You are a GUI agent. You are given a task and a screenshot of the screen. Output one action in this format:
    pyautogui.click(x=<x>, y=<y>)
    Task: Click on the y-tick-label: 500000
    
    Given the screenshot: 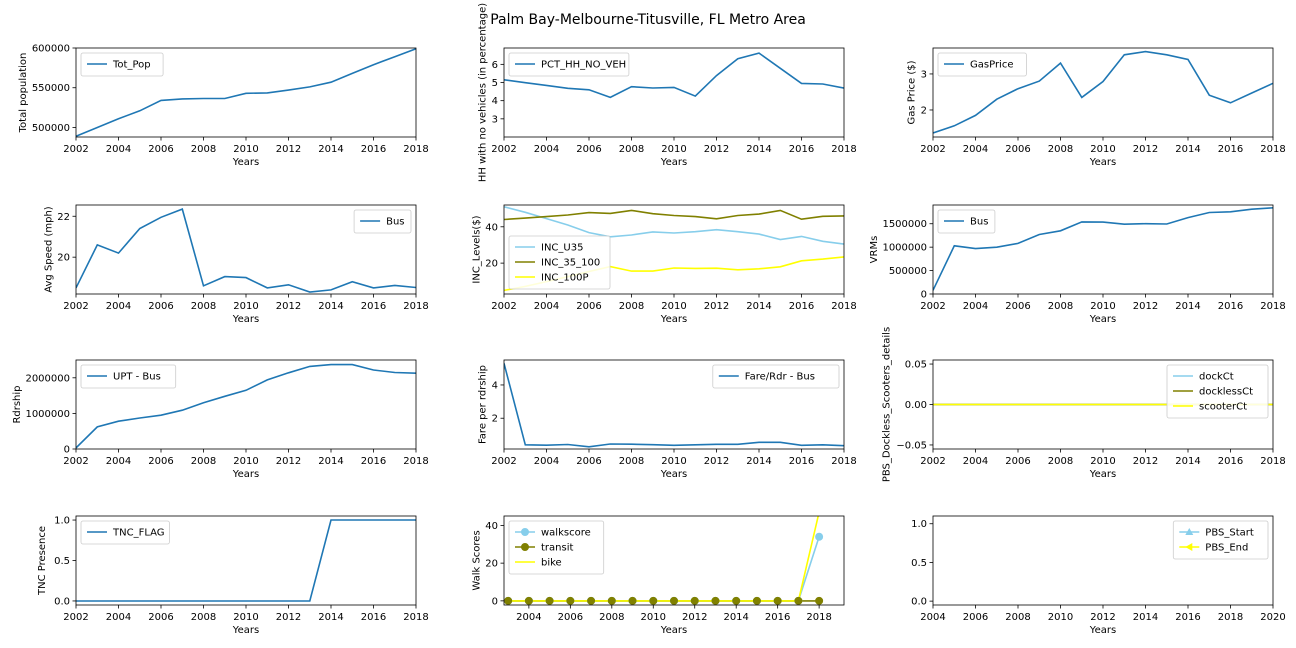 What is the action you would take?
    pyautogui.click(x=51, y=128)
    